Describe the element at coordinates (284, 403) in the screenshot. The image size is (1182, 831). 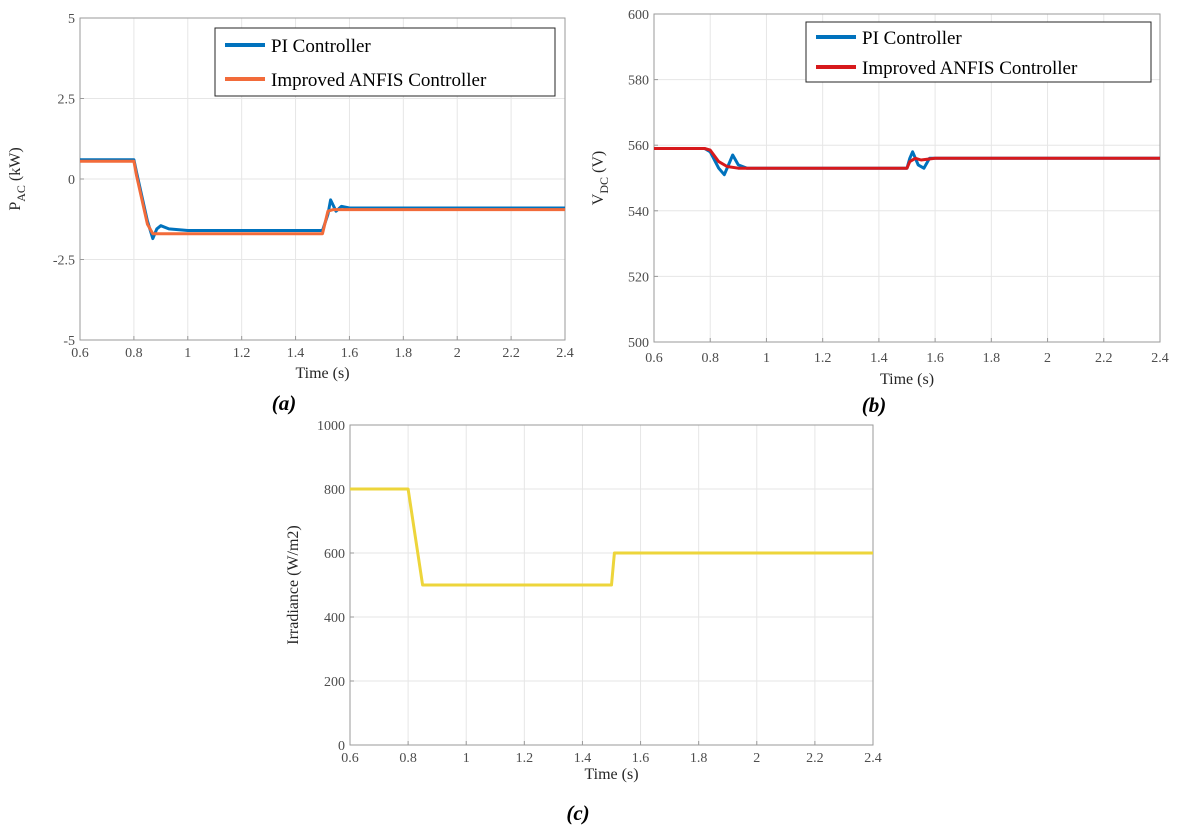
I see `panel-label: (a)` at that location.